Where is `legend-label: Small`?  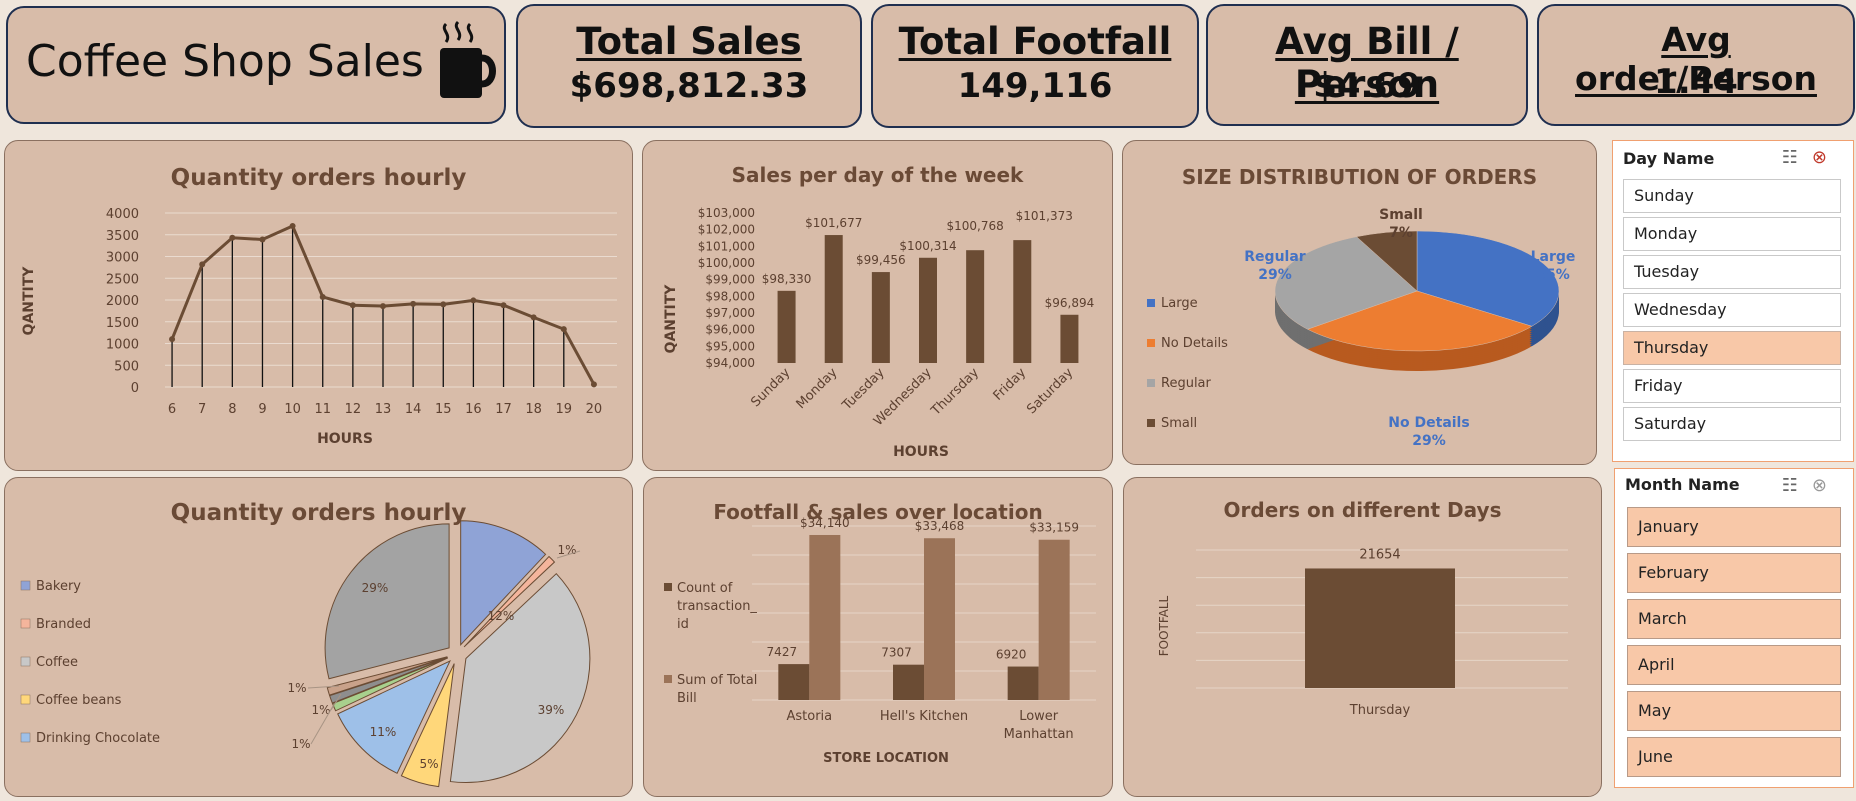
legend-label: Small is located at coordinates (1179, 423).